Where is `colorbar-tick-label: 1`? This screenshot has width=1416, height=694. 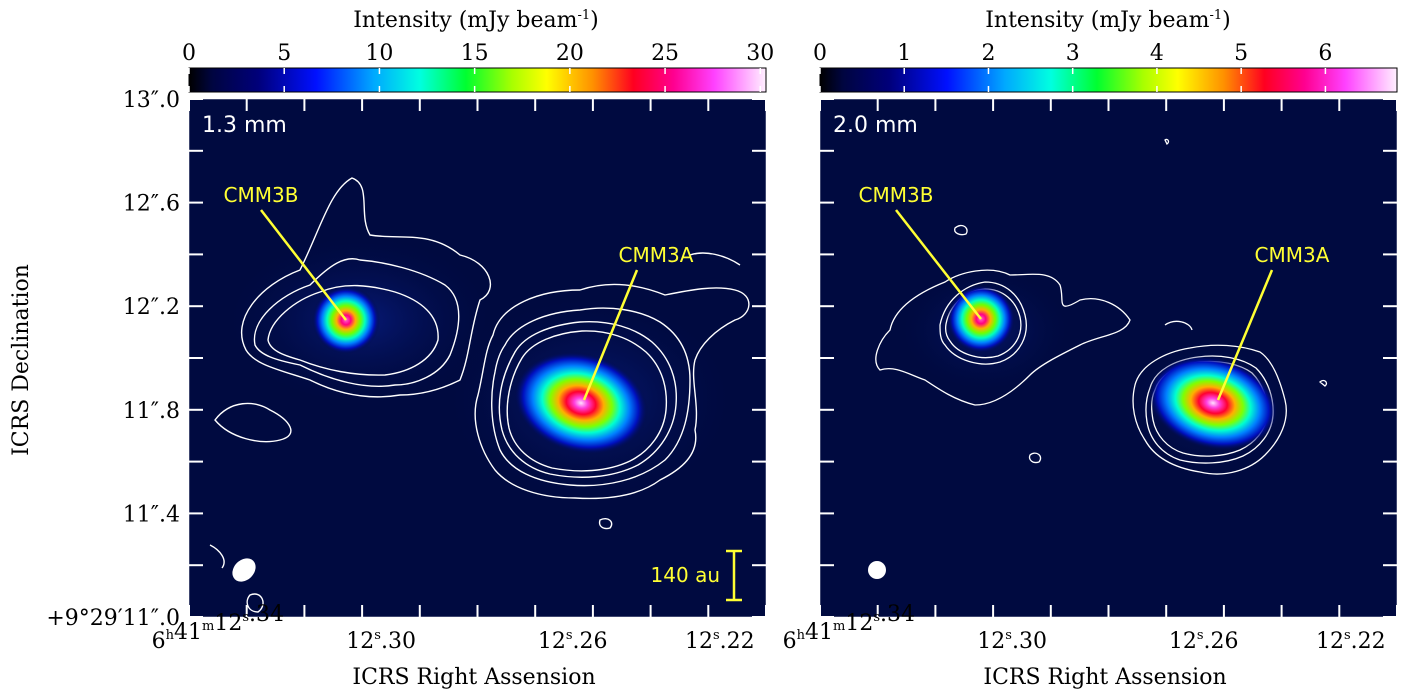 colorbar-tick-label: 1 is located at coordinates (904, 53).